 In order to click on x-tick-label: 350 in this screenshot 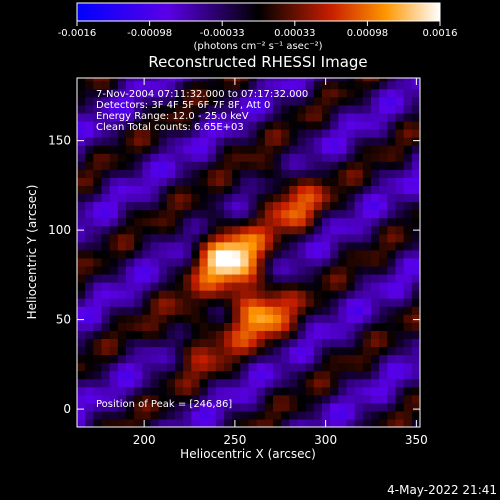, I will do `click(416, 440)`.